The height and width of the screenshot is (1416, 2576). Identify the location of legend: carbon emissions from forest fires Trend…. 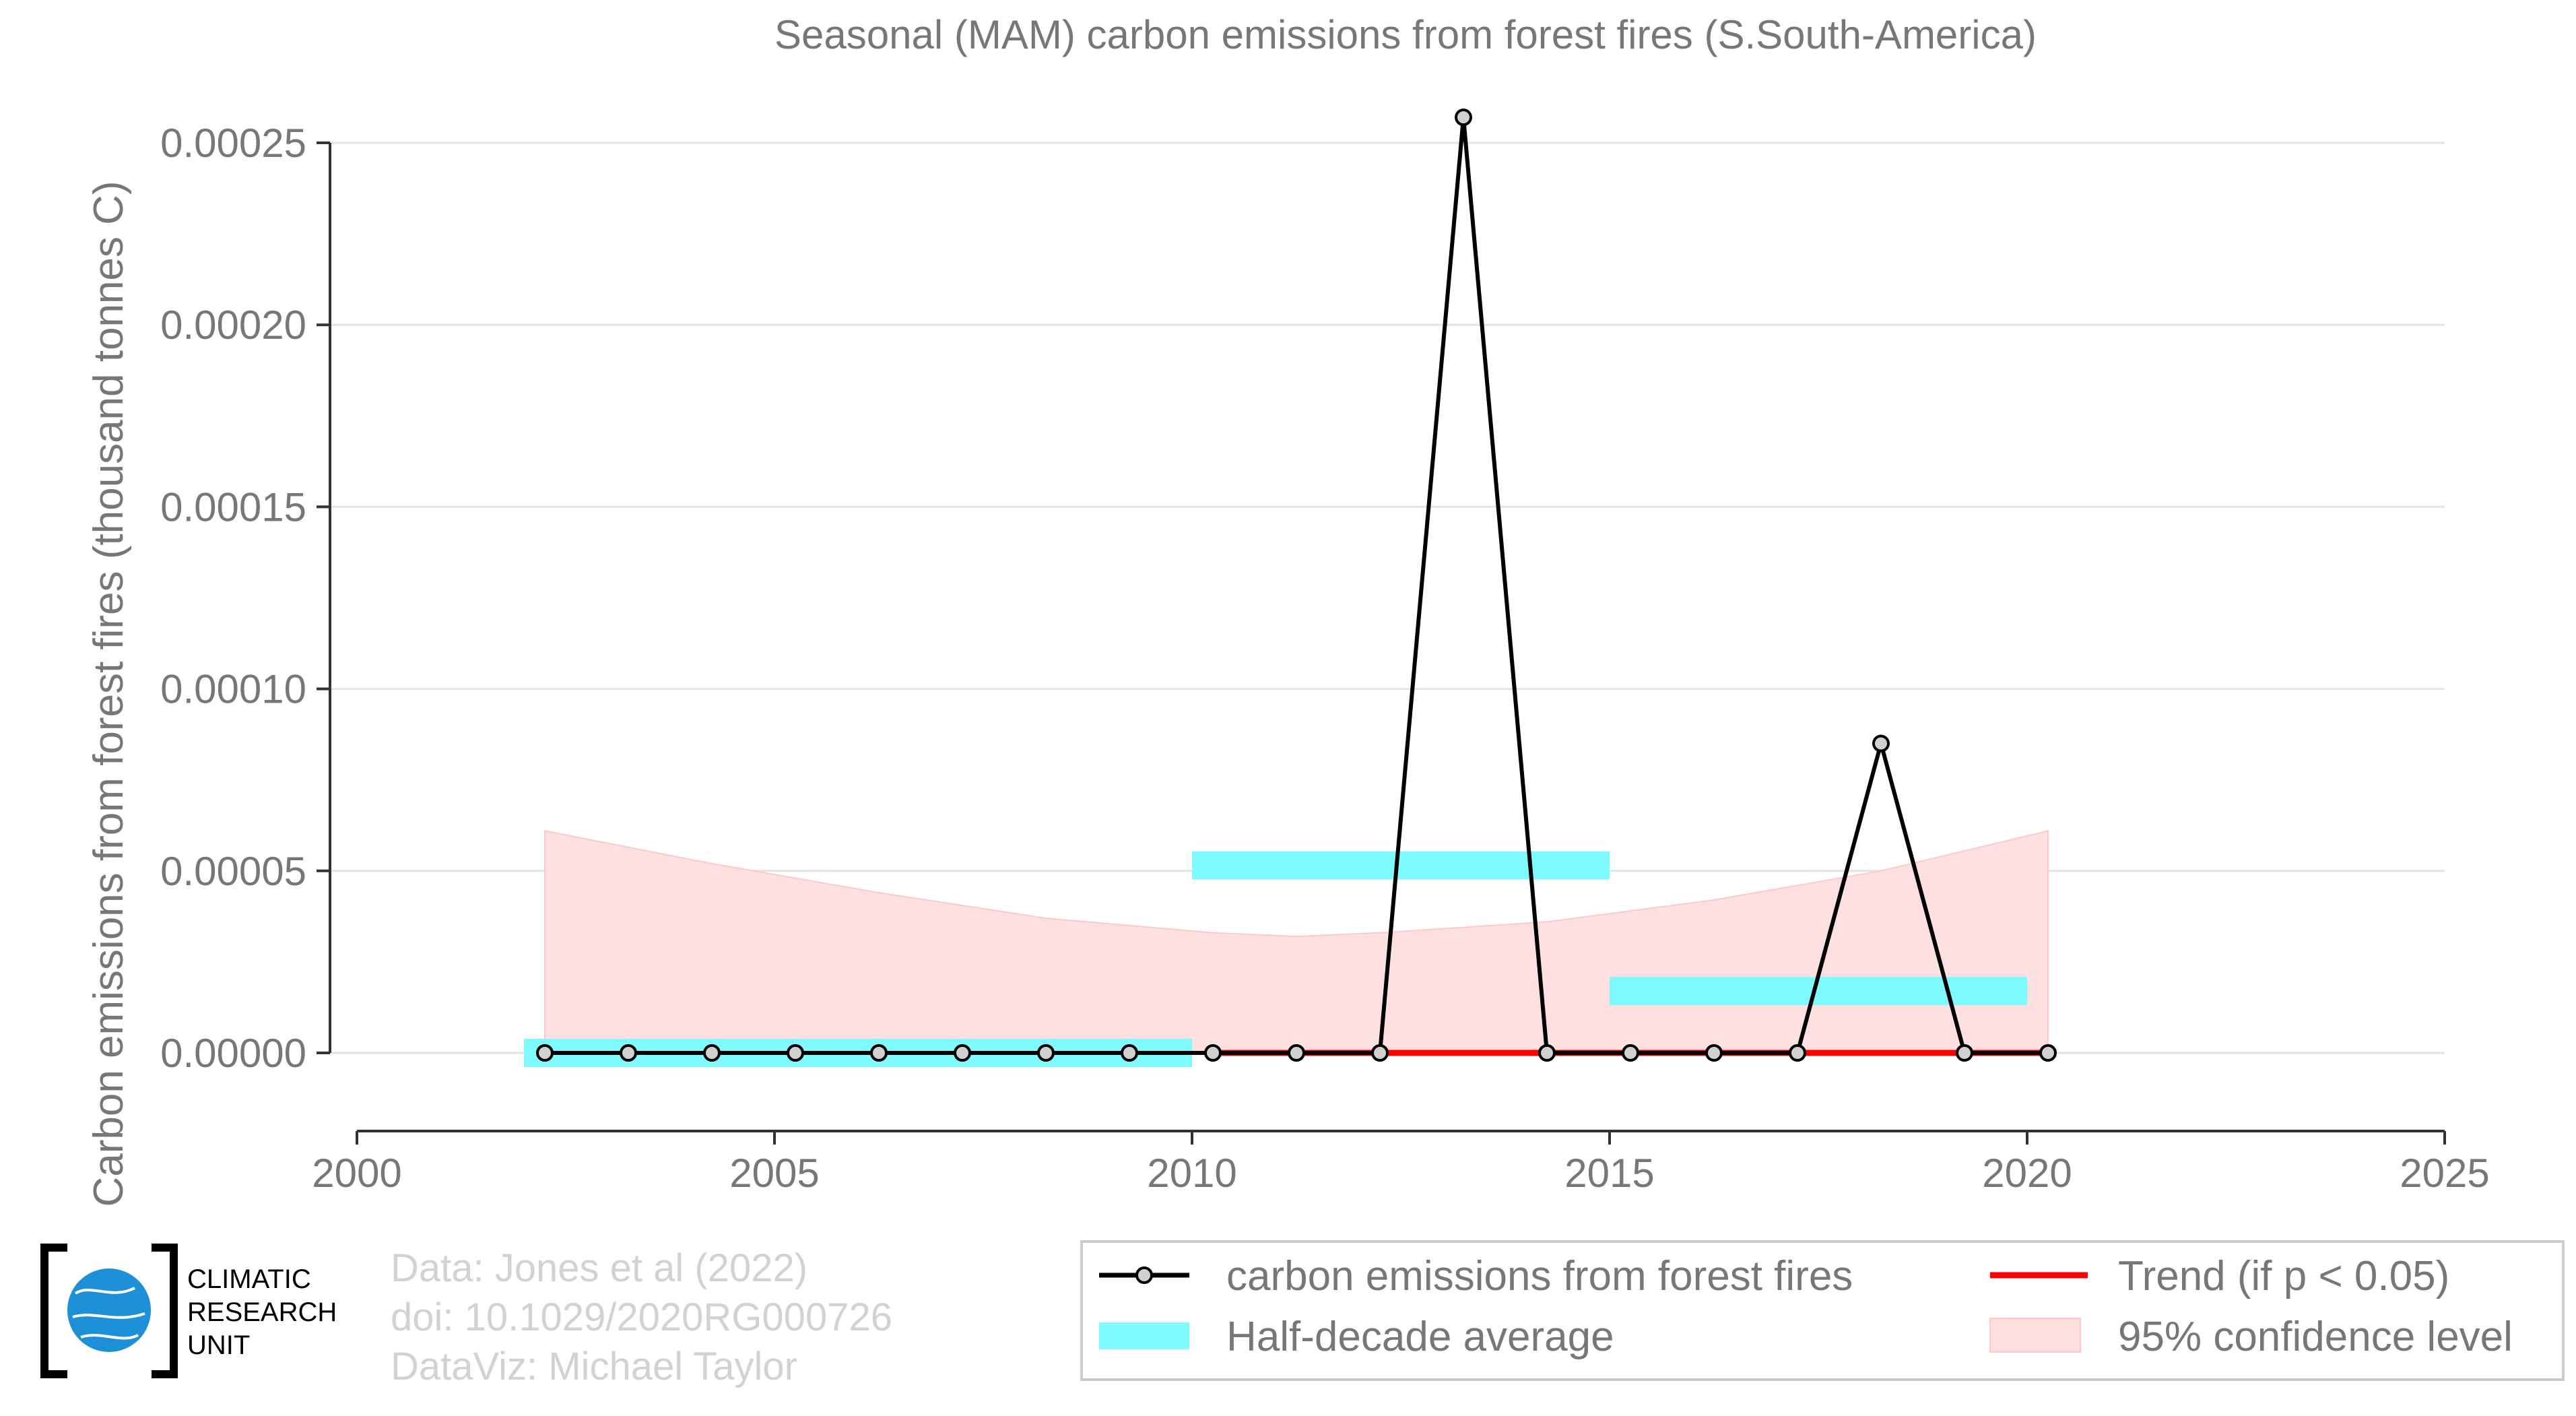
(1822, 1310).